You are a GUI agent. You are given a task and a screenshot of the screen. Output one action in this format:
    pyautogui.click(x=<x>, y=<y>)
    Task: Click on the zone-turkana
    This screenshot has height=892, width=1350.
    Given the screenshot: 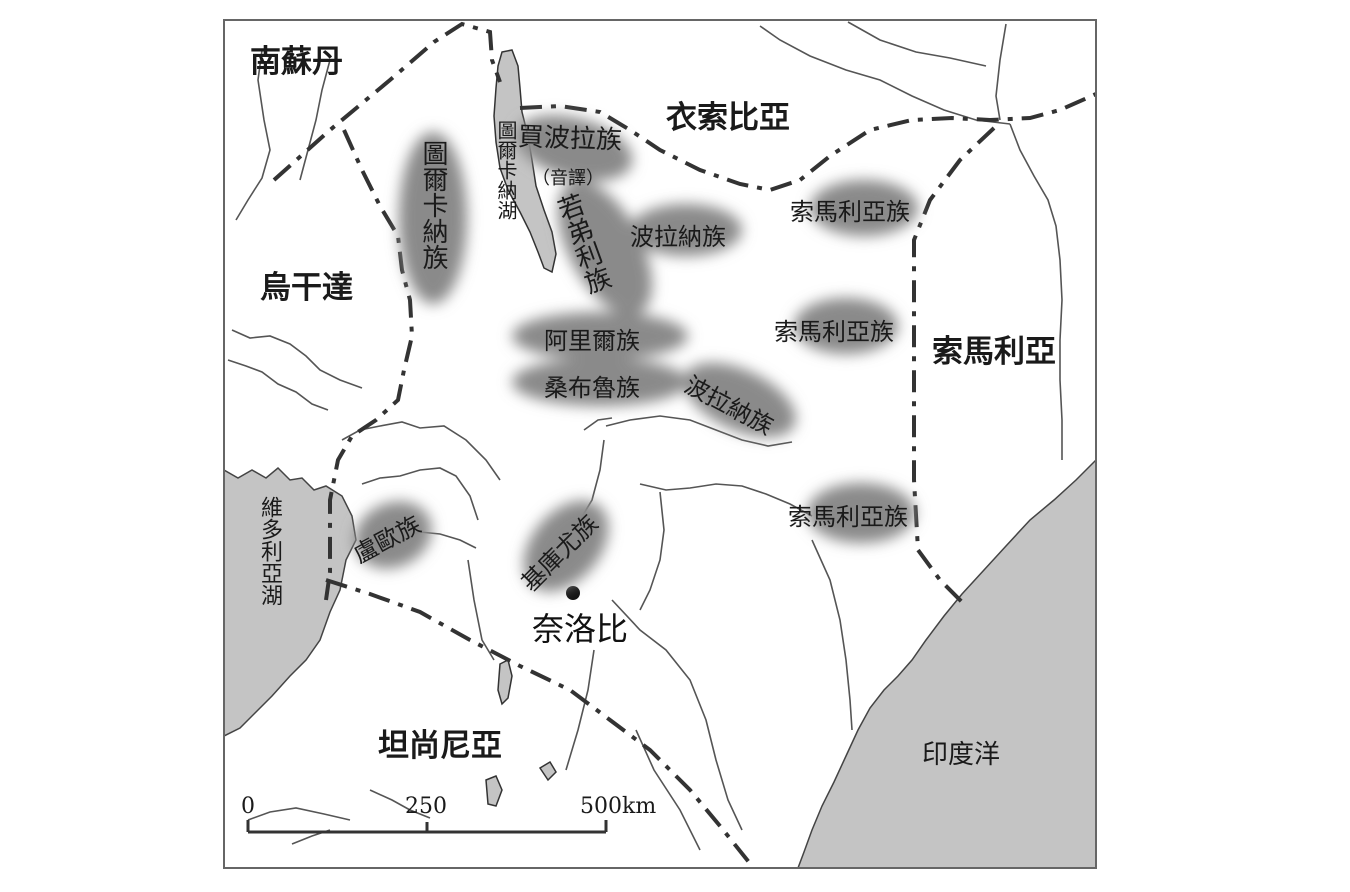 What is the action you would take?
    pyautogui.click(x=433, y=218)
    